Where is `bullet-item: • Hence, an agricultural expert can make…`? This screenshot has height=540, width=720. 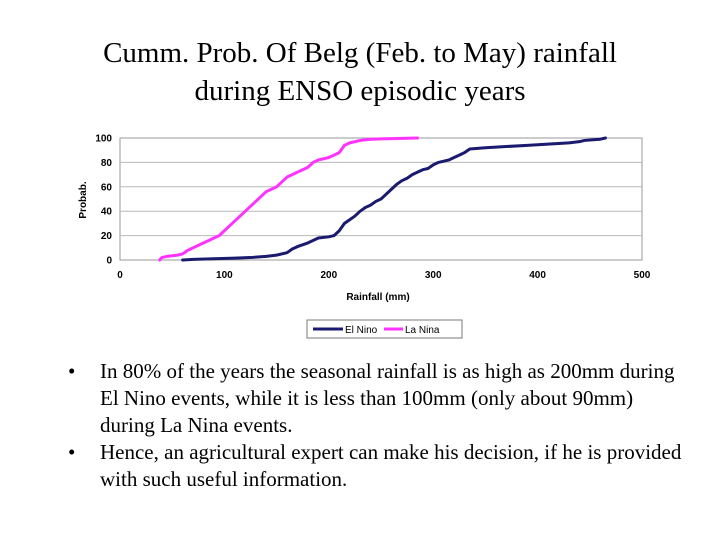 bullet-item: • Hence, an agricultural expert can make… is located at coordinates (378, 466).